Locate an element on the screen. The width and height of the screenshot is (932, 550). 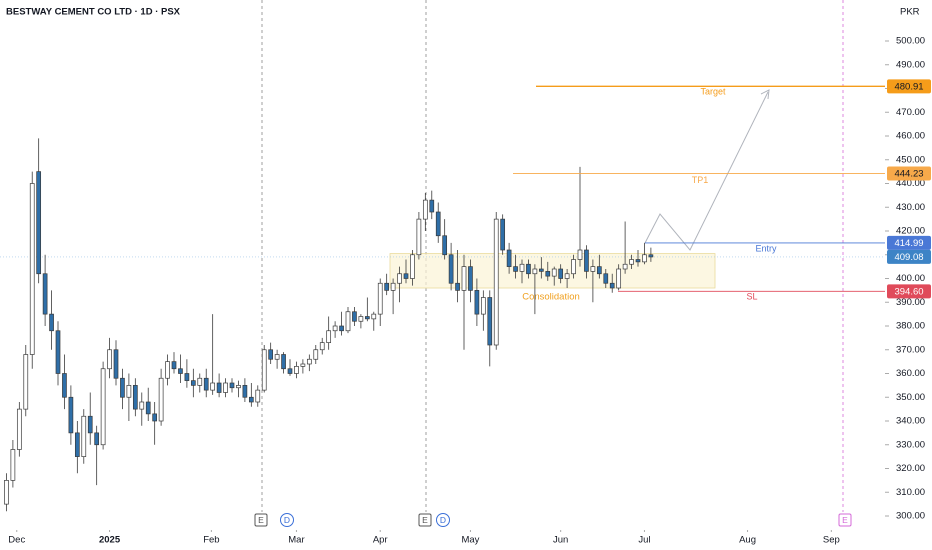
y-tick-label: 300.00 is located at coordinates (910, 516).